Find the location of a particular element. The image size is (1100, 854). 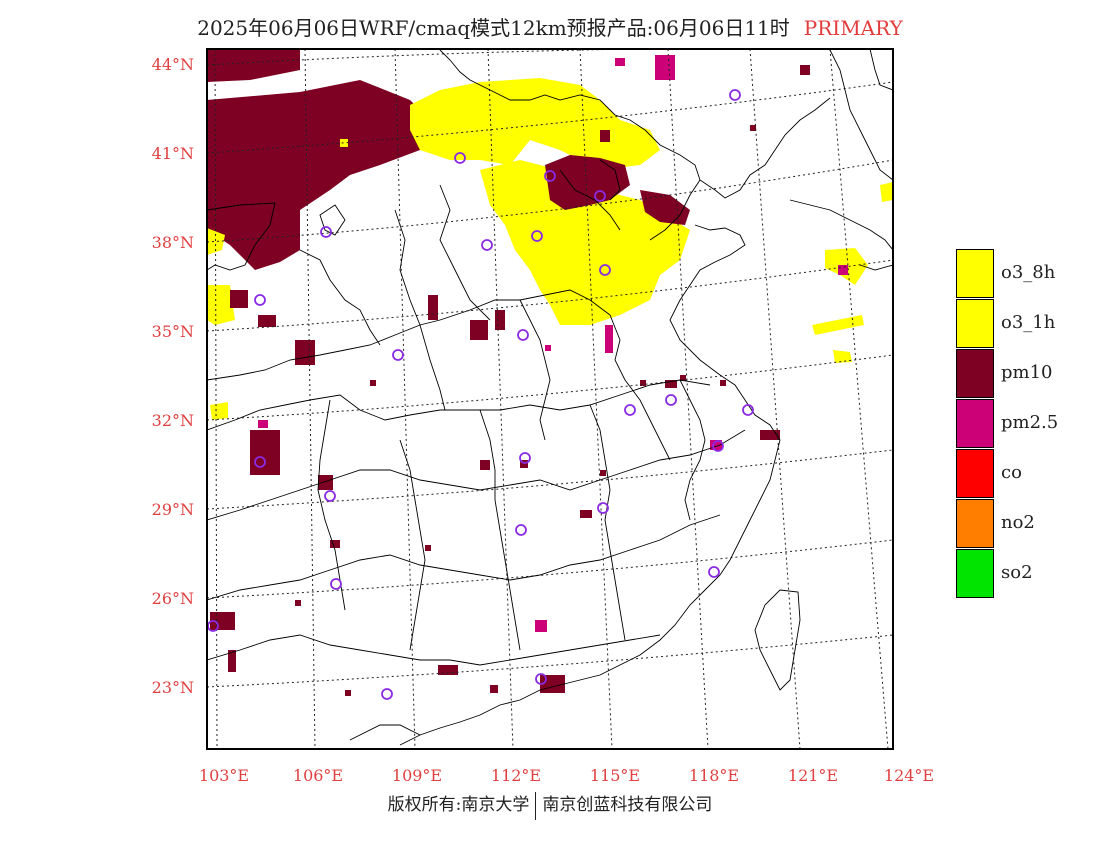

copyright-left: 版权所有:南京大学 is located at coordinates (458, 805).